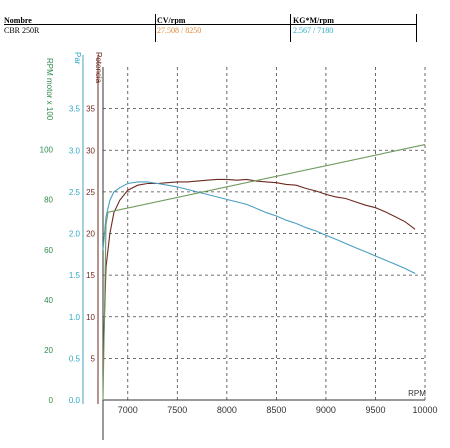 The image size is (450, 448). Describe the element at coordinates (49, 89) in the screenshot. I see `rpm-axis-title: RPM motor x 100` at that location.